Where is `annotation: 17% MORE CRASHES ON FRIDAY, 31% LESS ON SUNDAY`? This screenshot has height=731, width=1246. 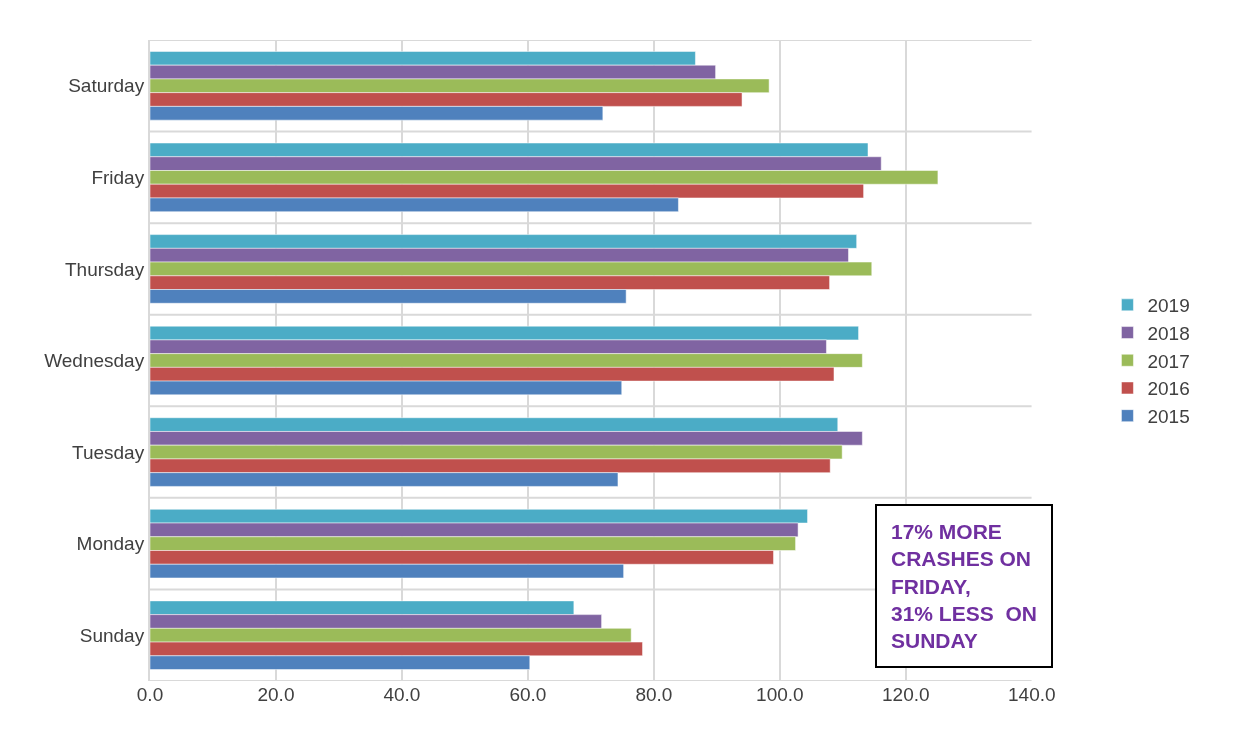 annotation: 17% MORE CRASHES ON FRIDAY, 31% LESS ON SUNDAY is located at coordinates (964, 586).